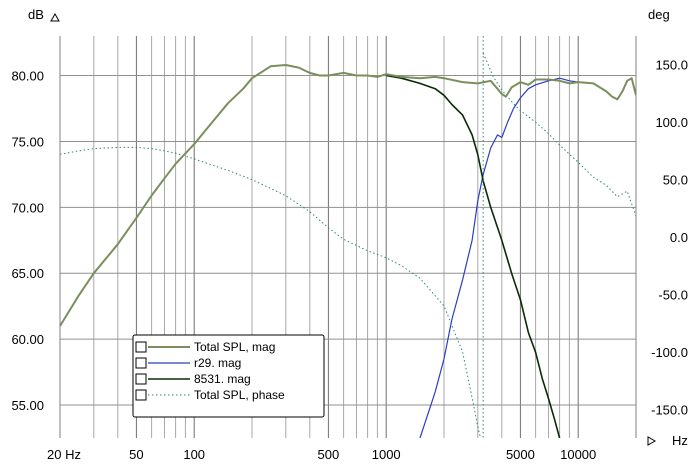 The height and width of the screenshot is (467, 694). I want to click on x-tick-label: 20 Hz, so click(64, 454).